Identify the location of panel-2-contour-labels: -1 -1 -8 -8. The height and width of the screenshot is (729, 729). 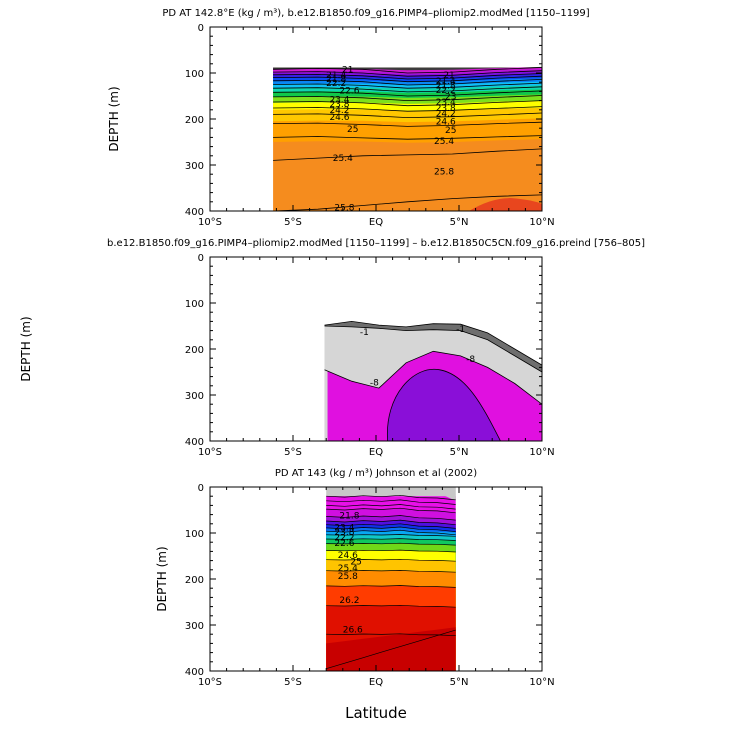
(417, 356).